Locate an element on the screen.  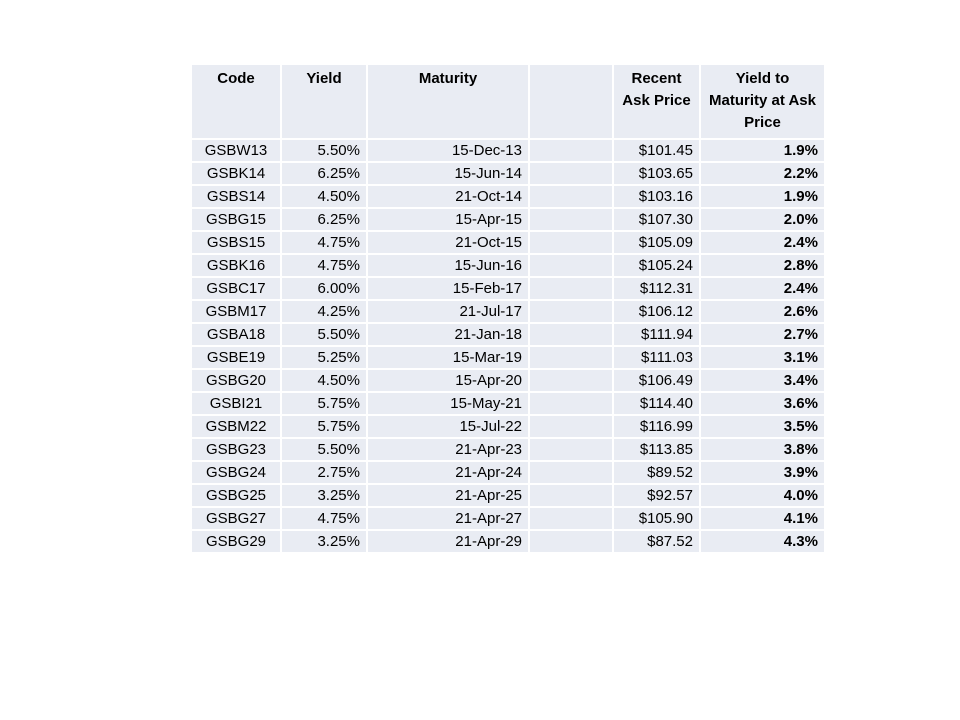
cell-yield: 3.25% is located at coordinates (324, 541).